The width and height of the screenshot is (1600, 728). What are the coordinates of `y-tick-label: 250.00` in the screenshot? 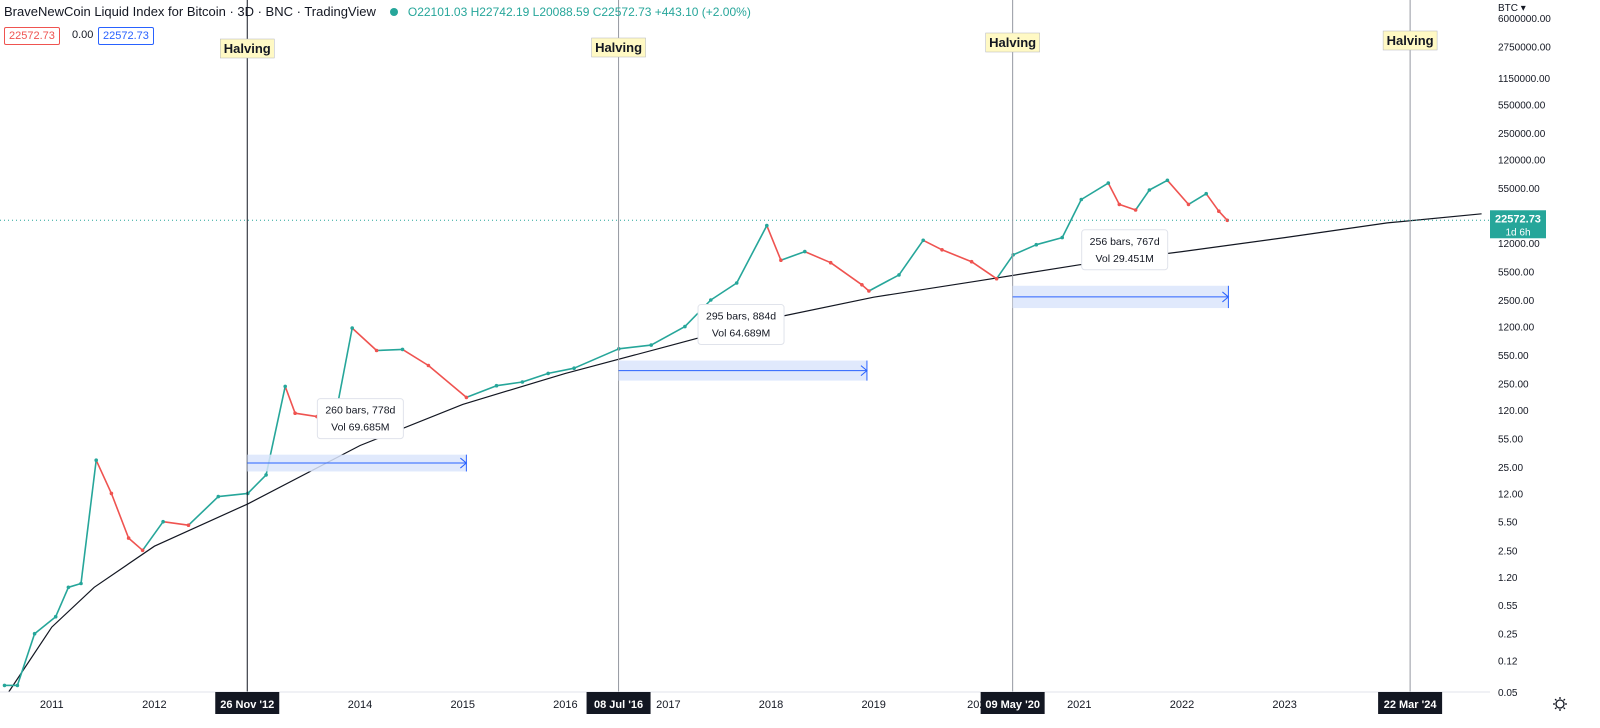 It's located at (1513, 384).